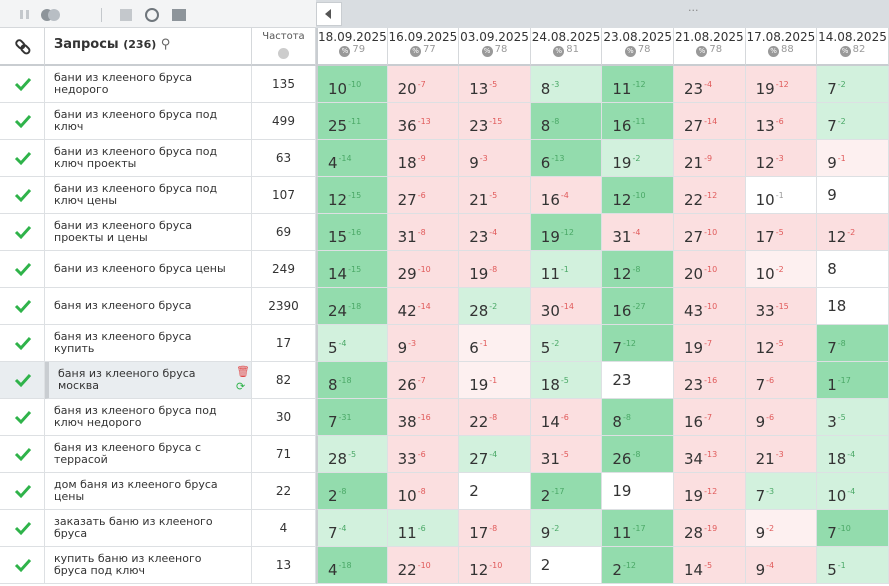 This screenshot has height=586, width=889. Describe the element at coordinates (495, 47) in the screenshot. I see `date-header: 03.09.2025% 78` at that location.